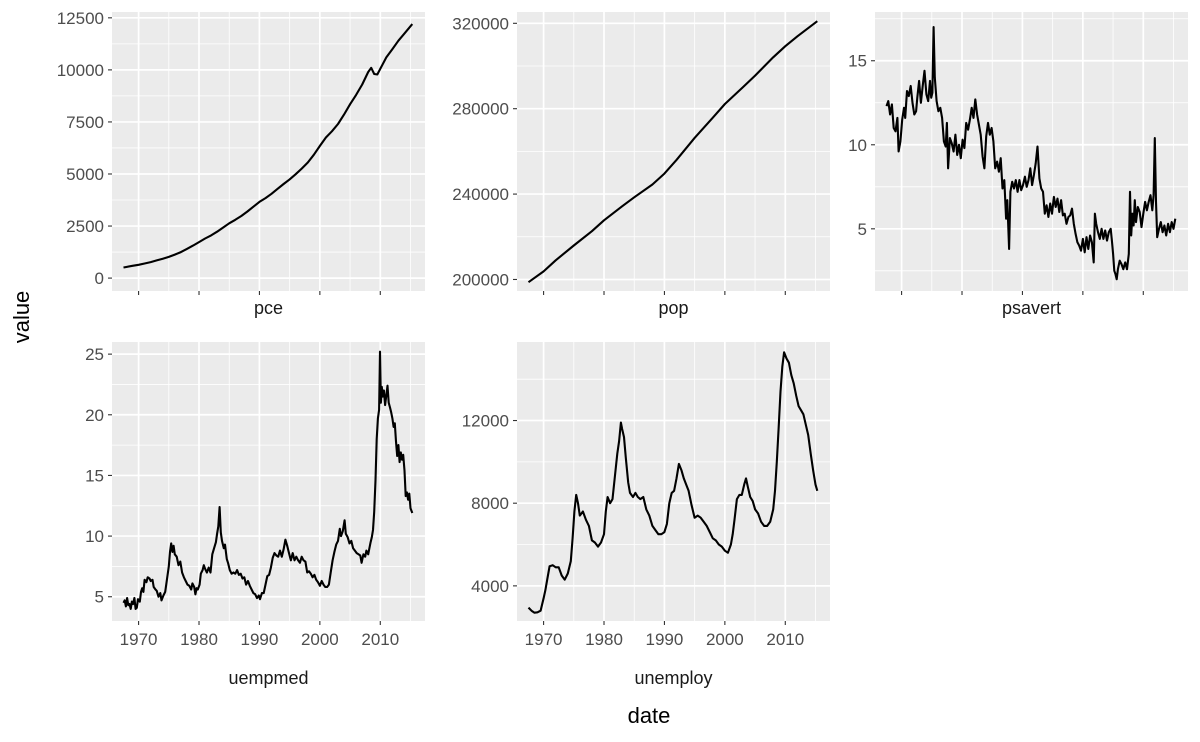  What do you see at coordinates (85, 226) in the screenshot?
I see `y-tick-label: 2500` at bounding box center [85, 226].